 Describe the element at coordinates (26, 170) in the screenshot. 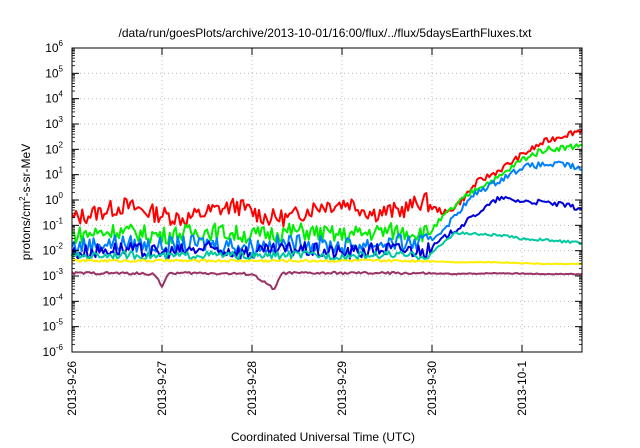

I see `y-axis-label-rest: -s-sr-MeV` at that location.